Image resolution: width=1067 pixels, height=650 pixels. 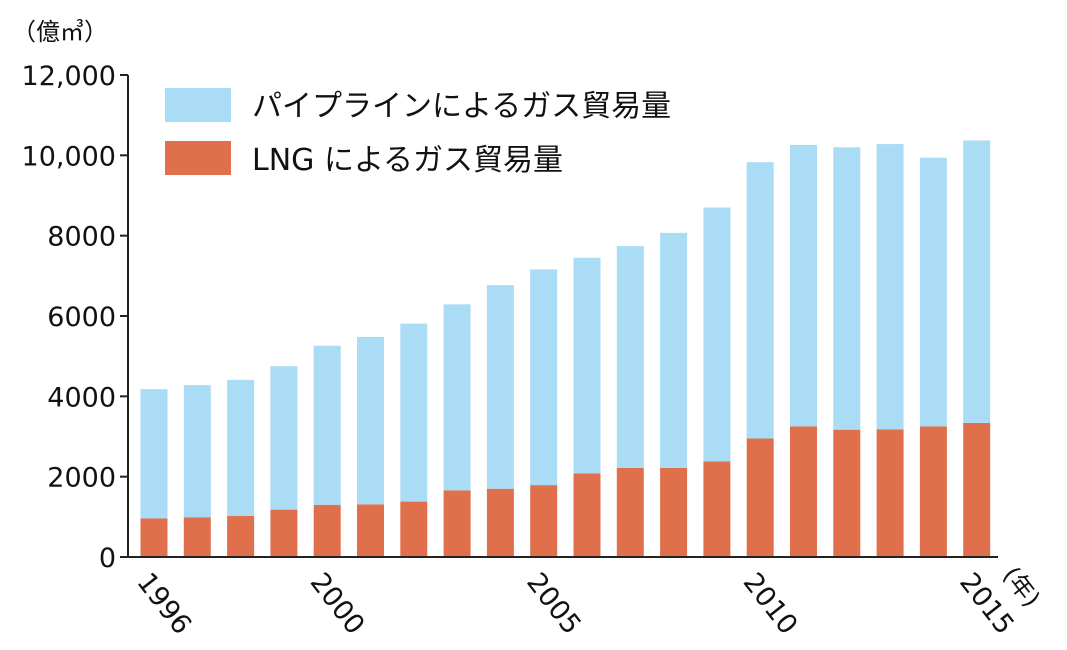 I want to click on y-tick-label: 4000, so click(x=81, y=397).